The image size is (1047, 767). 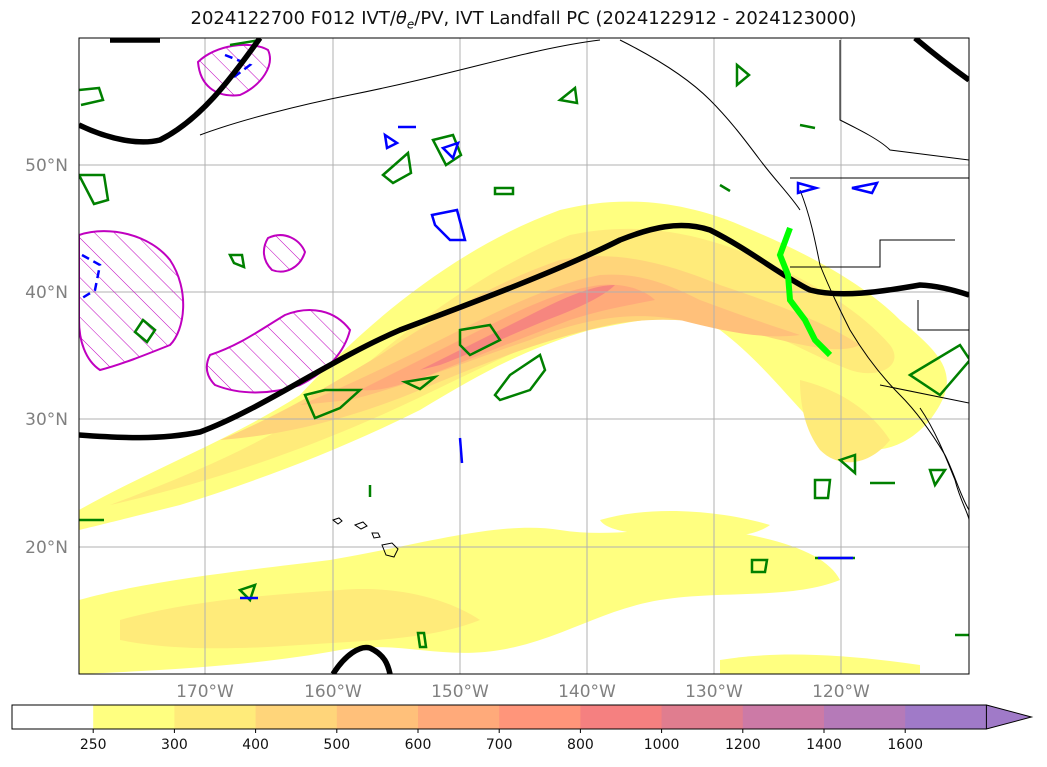 What do you see at coordinates (46, 293) in the screenshot?
I see `lat-label-40: 40°N` at bounding box center [46, 293].